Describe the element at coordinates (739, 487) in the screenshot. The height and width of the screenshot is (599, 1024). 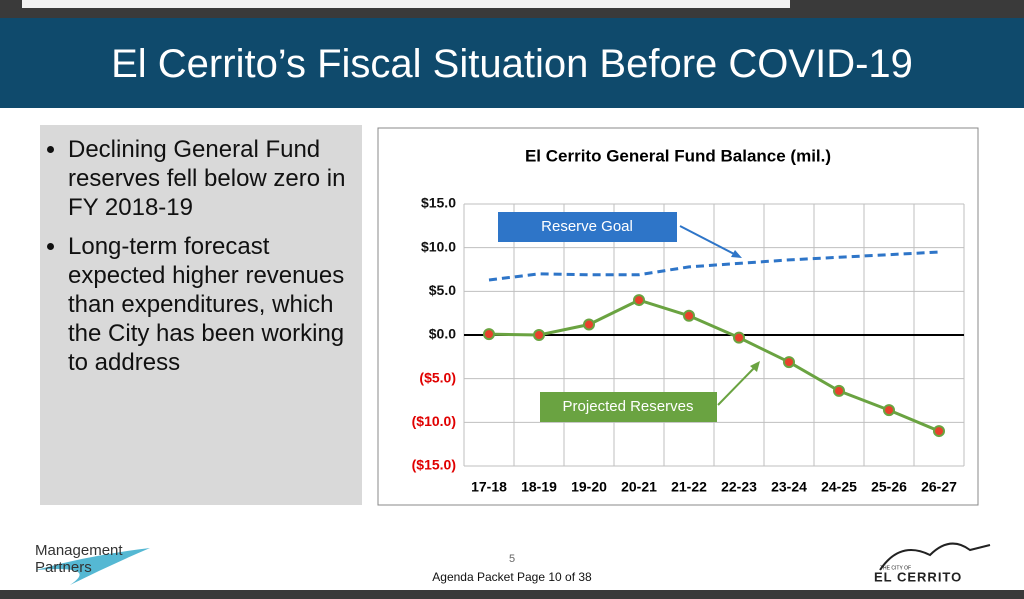
I see `x-tick-label: 22-23` at that location.